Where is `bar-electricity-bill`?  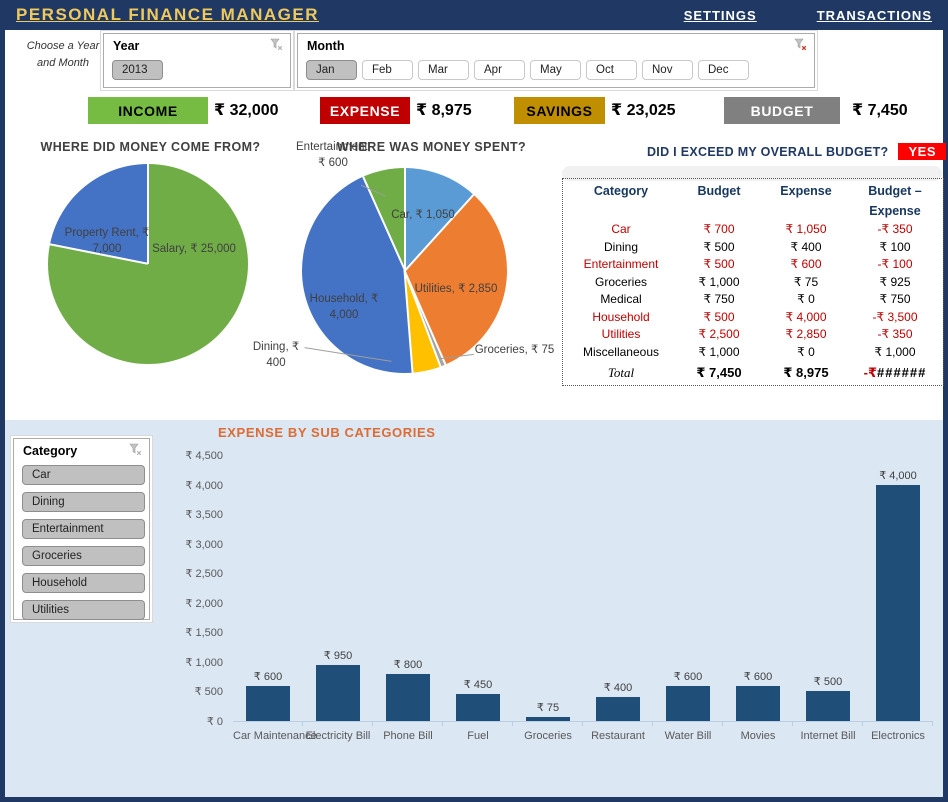 bar-electricity-bill is located at coordinates (338, 692).